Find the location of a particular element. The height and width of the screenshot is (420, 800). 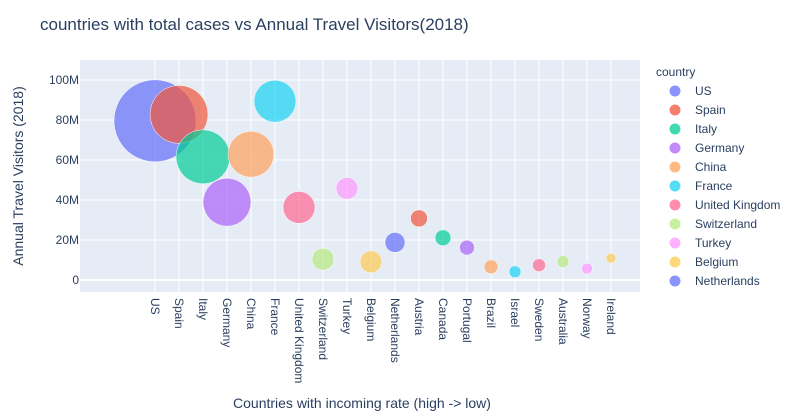

legend-item-turkey: Turkey is located at coordinates (700, 243).